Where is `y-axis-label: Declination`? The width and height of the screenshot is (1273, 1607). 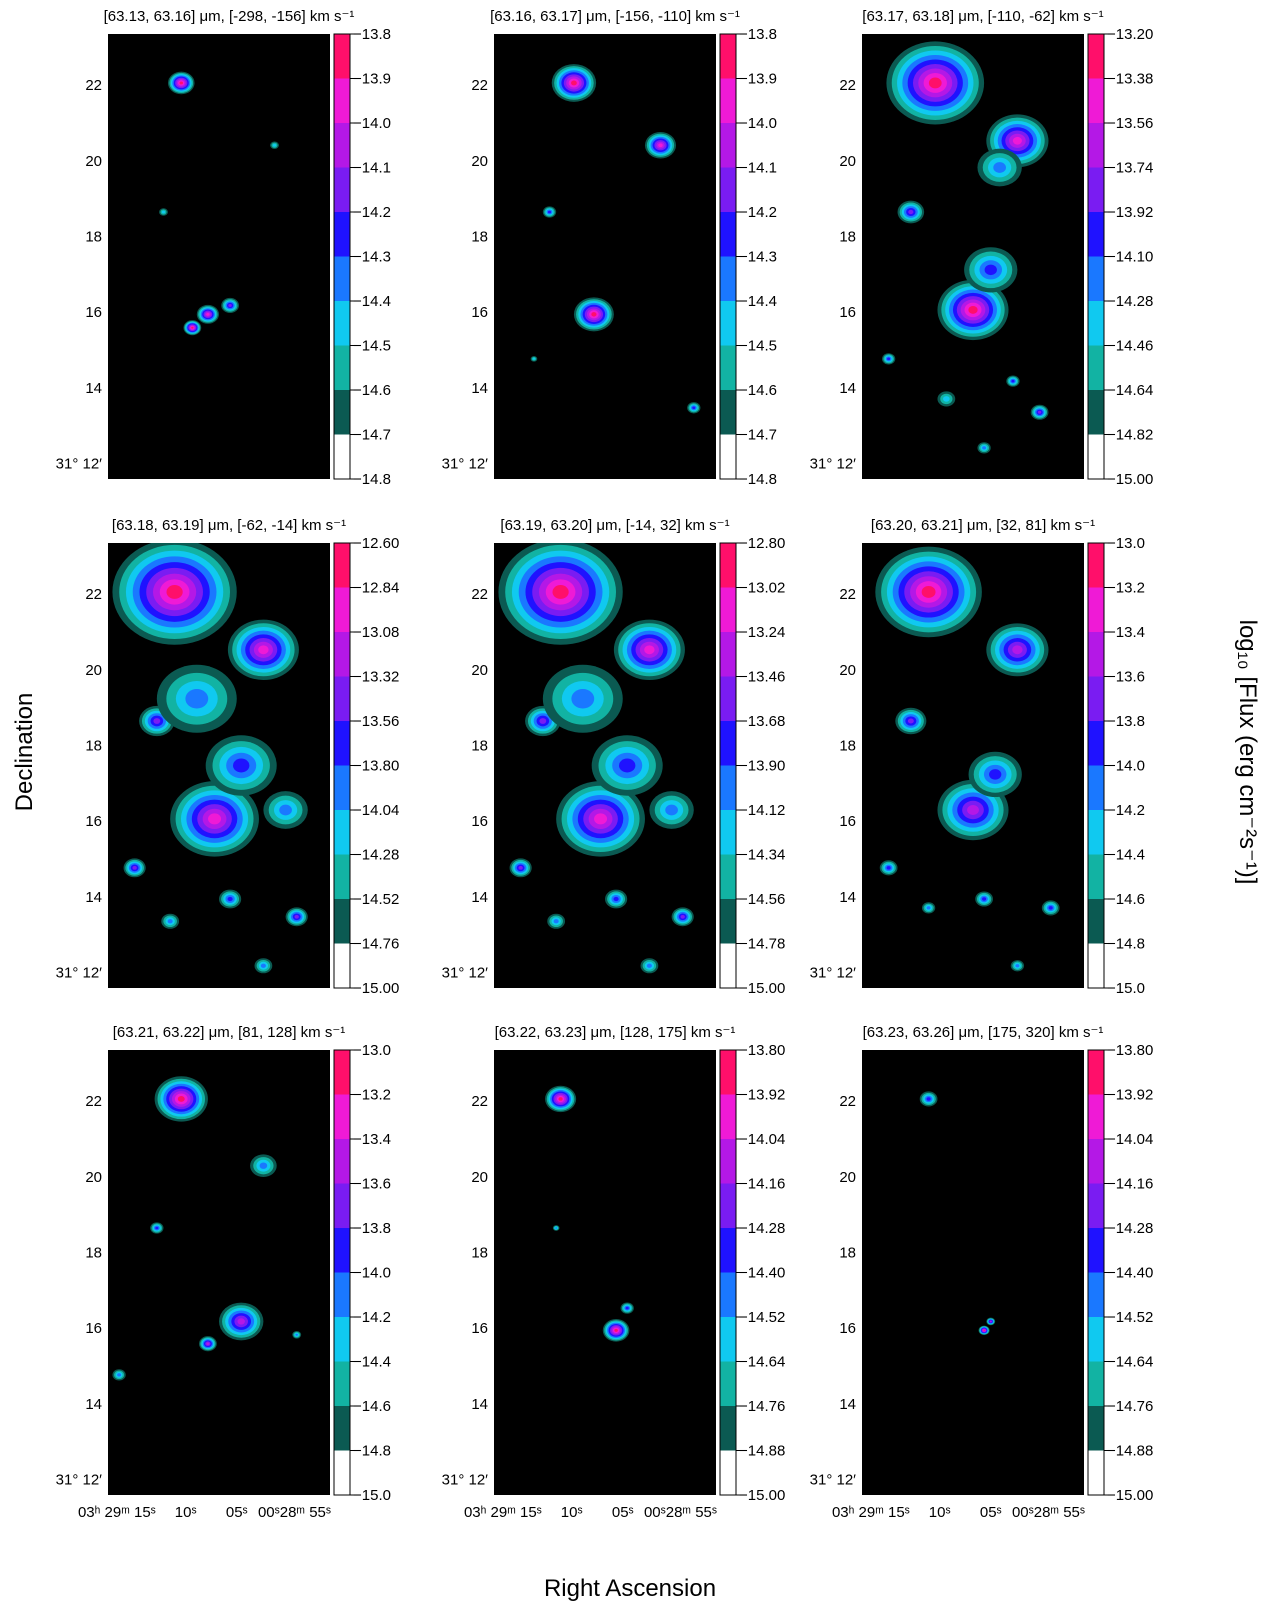 y-axis-label: Declination is located at coordinates (24, 752).